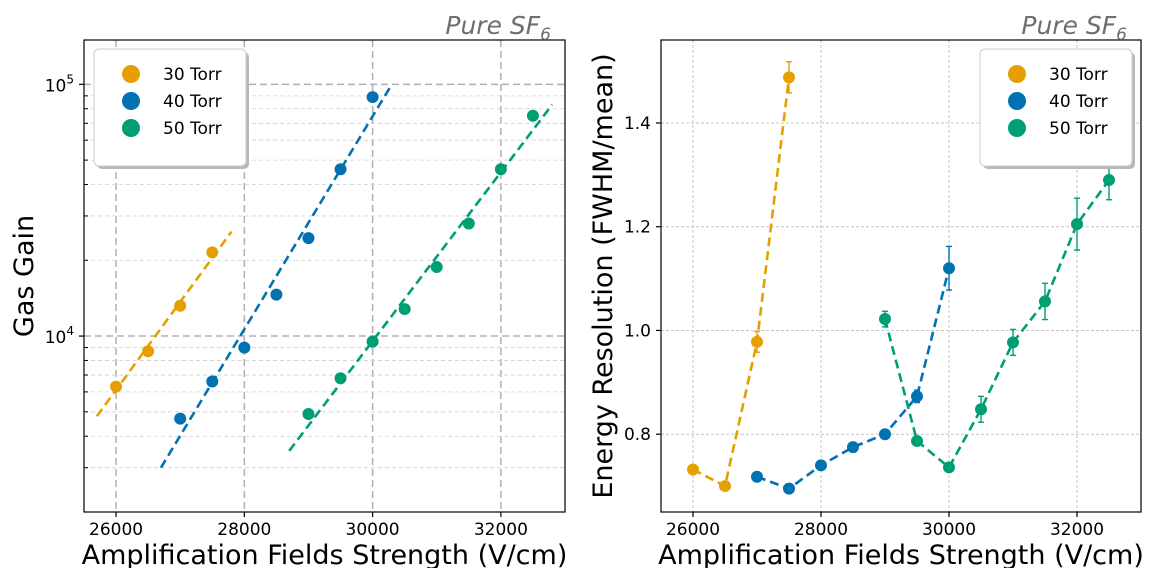 The width and height of the screenshot is (1160, 568). What do you see at coordinates (24, 276) in the screenshot?
I see `y-axis-label: Gas Gain` at bounding box center [24, 276].